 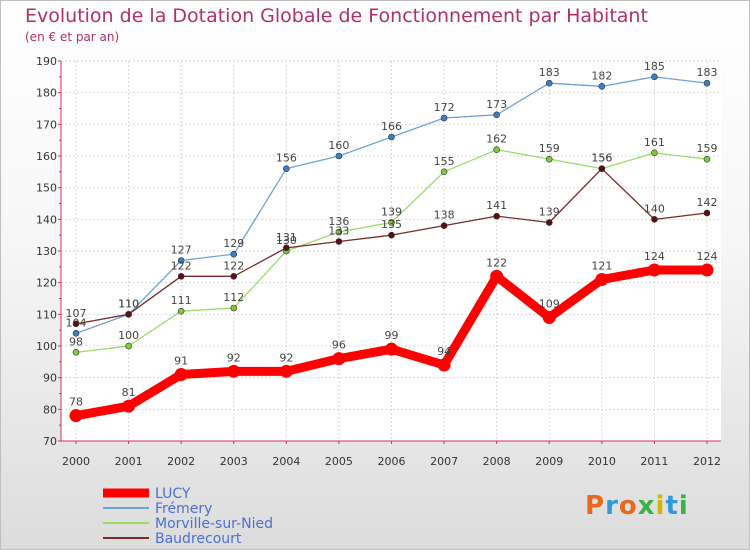 I want to click on data-label: 155, so click(x=444, y=161).